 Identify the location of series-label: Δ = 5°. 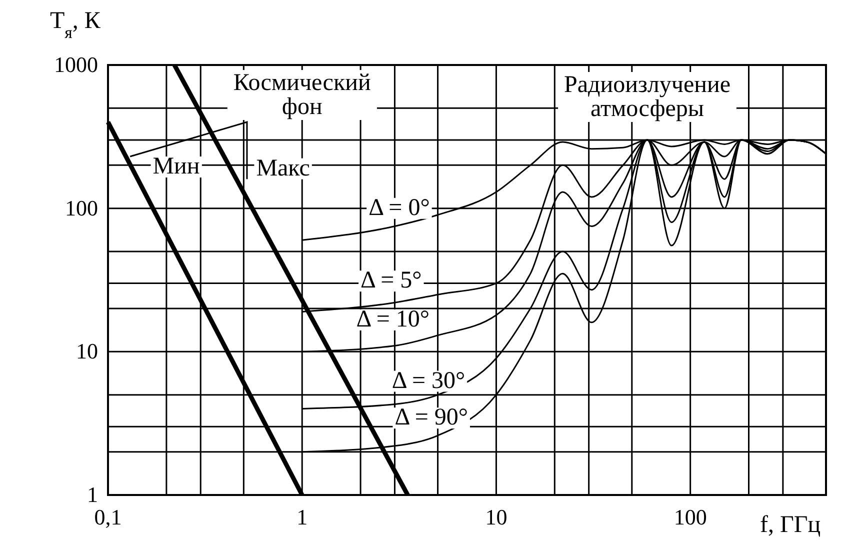
(391, 281).